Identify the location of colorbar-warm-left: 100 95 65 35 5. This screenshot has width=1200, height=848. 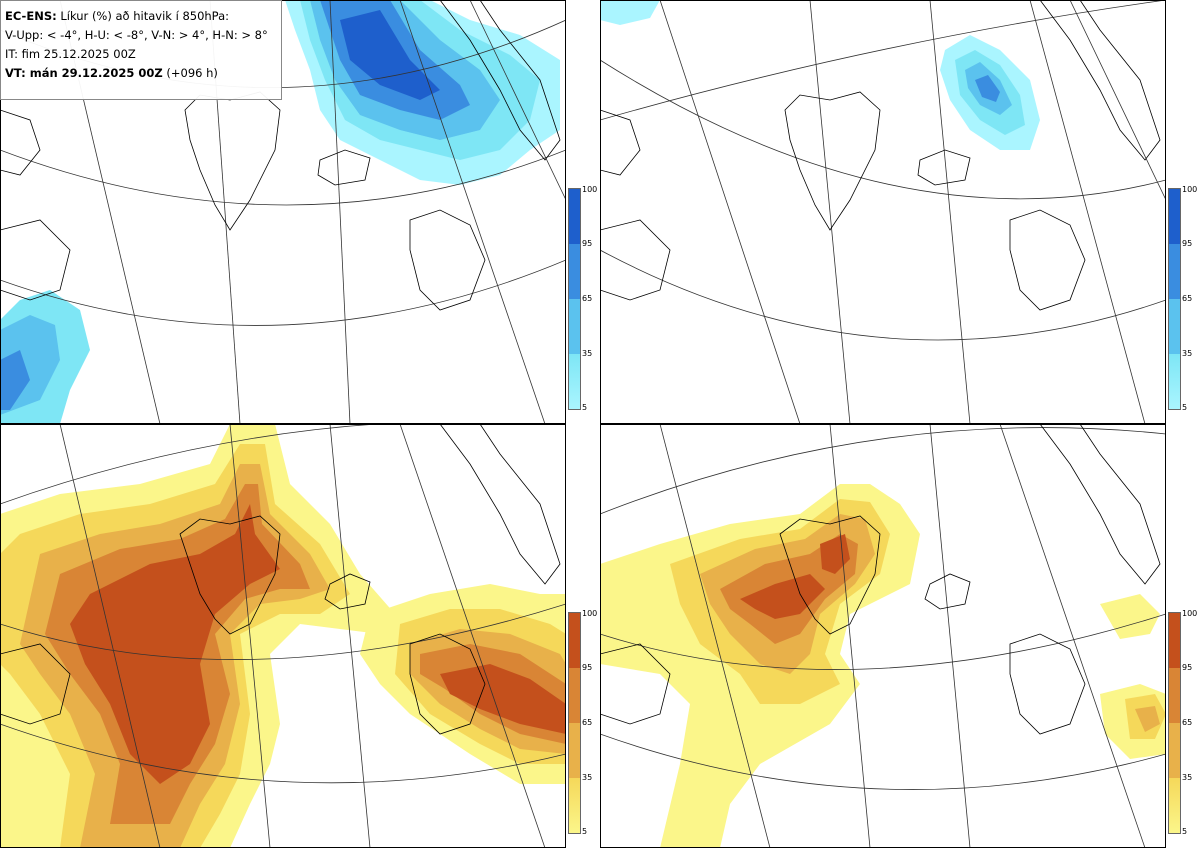
(583, 725).